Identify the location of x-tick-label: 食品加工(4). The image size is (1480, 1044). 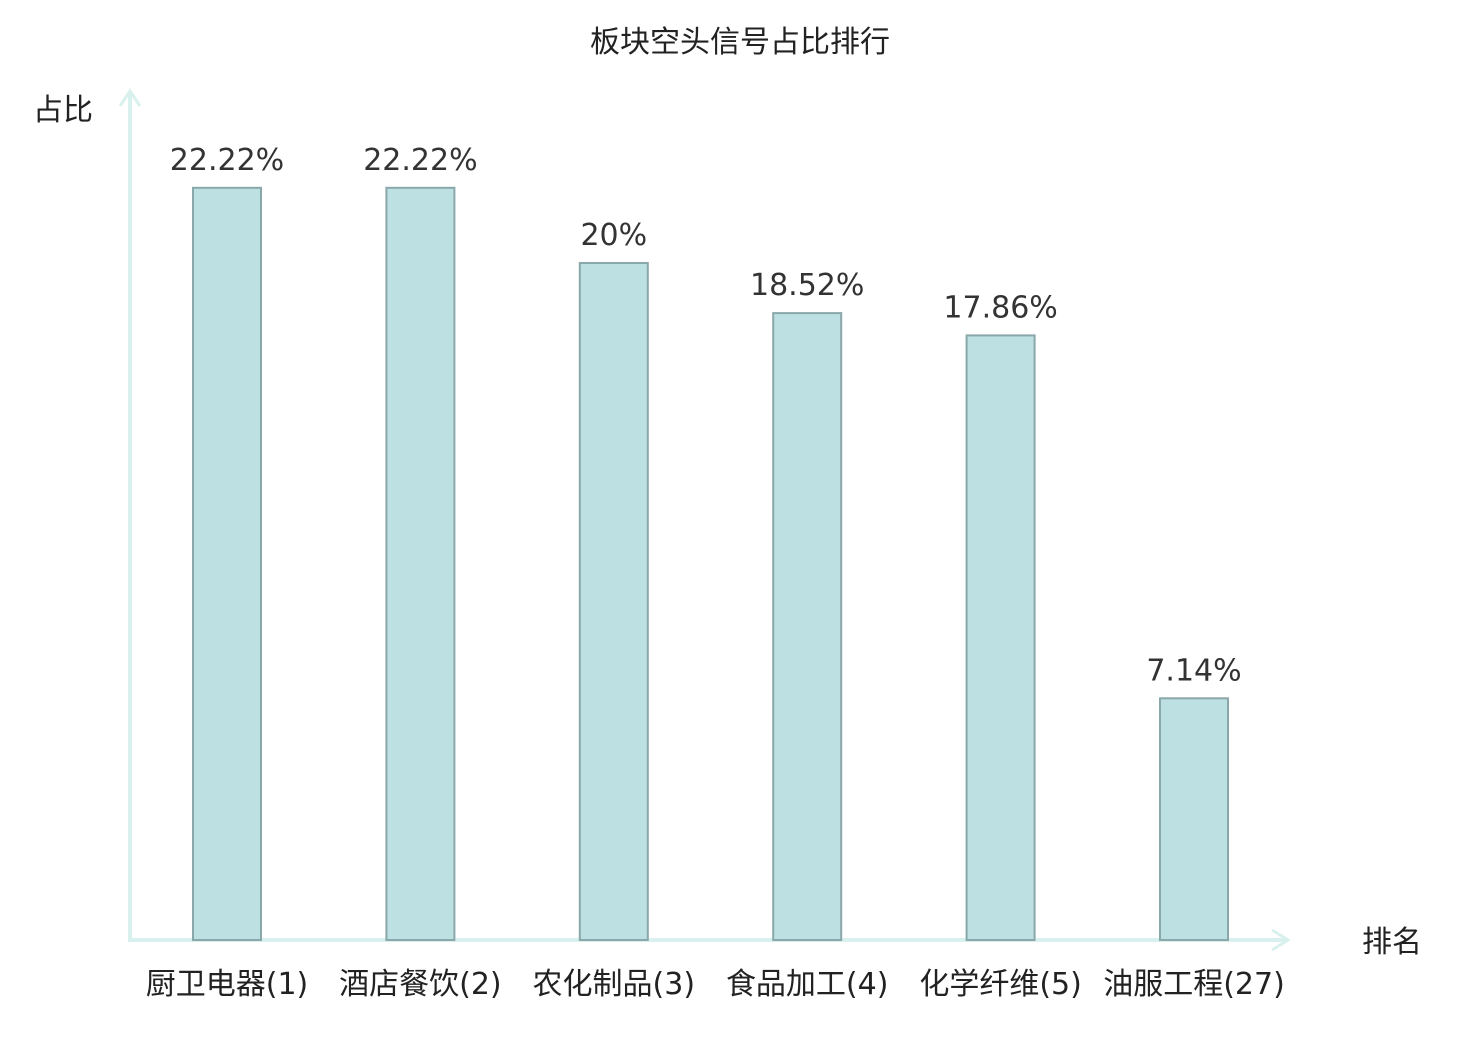
(807, 984).